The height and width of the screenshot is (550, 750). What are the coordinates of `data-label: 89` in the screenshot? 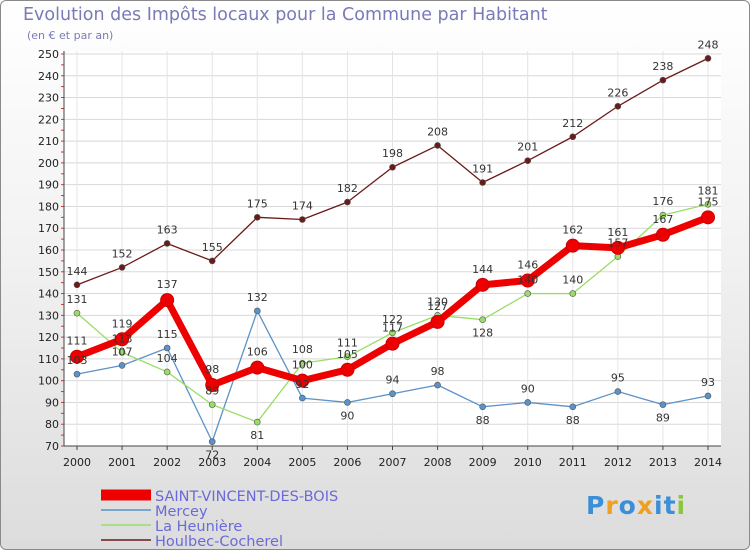 It's located at (212, 391).